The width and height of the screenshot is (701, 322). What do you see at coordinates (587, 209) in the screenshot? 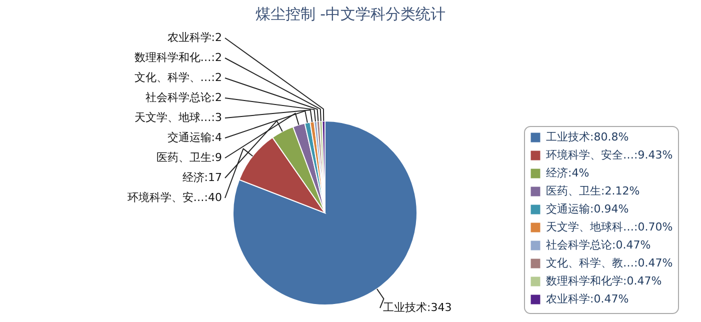
I see `legend-label: 交通运输:0.94%` at bounding box center [587, 209].